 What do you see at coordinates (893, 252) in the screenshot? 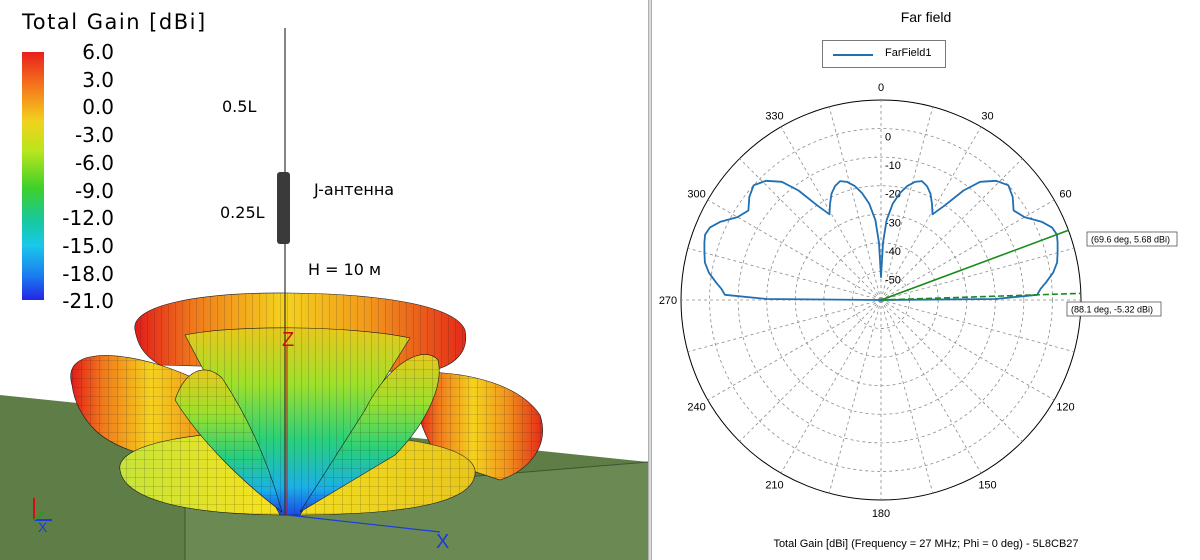
I see `polar-radial-label: -40` at bounding box center [893, 252].